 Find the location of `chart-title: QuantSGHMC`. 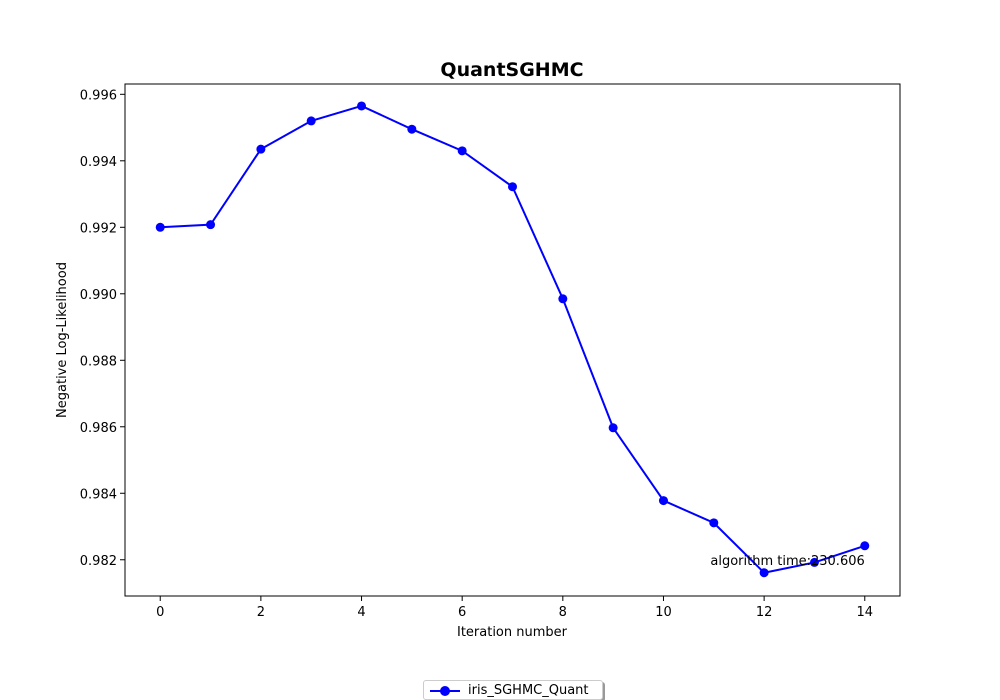

chart-title: QuantSGHMC is located at coordinates (511, 70).